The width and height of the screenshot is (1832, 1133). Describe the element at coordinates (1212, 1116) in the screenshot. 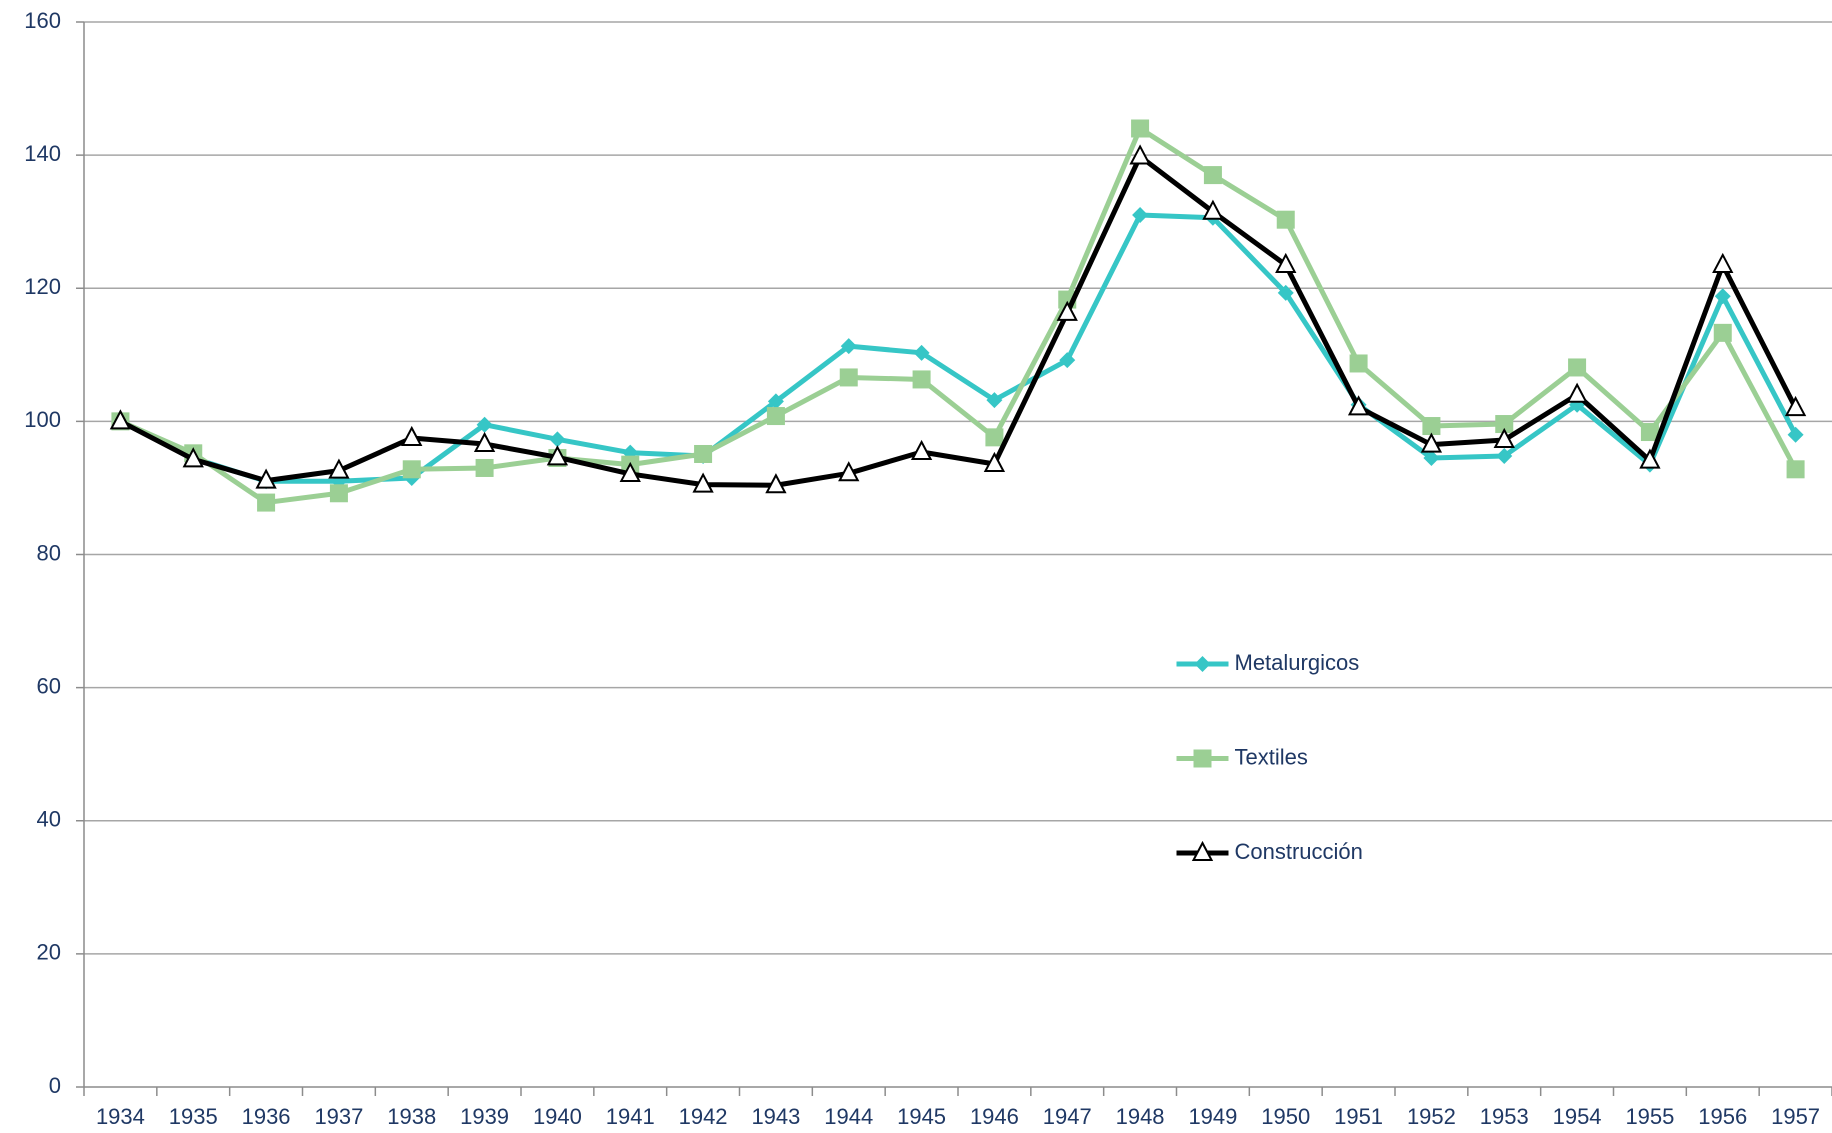

I see `x-tick-label: 1949` at that location.